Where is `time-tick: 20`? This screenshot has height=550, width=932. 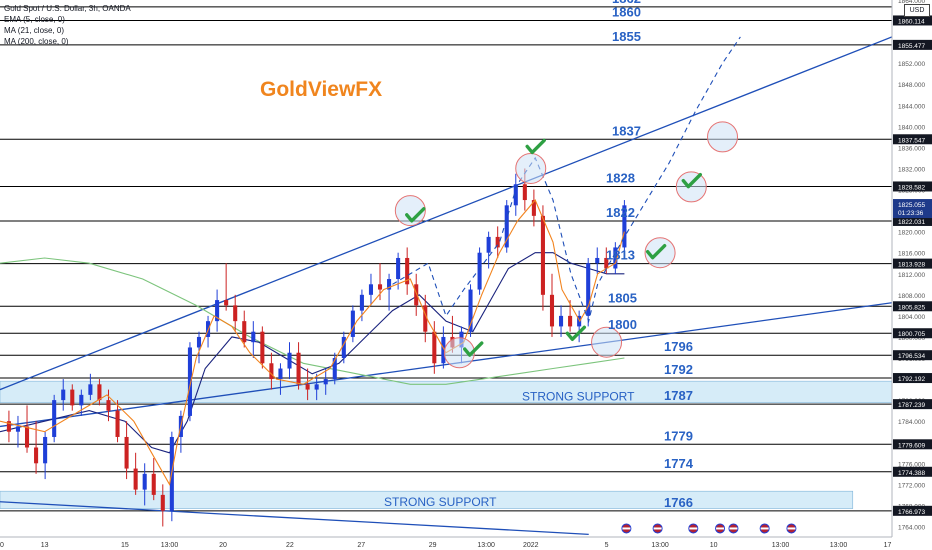 time-tick: 20 is located at coordinates (223, 545).